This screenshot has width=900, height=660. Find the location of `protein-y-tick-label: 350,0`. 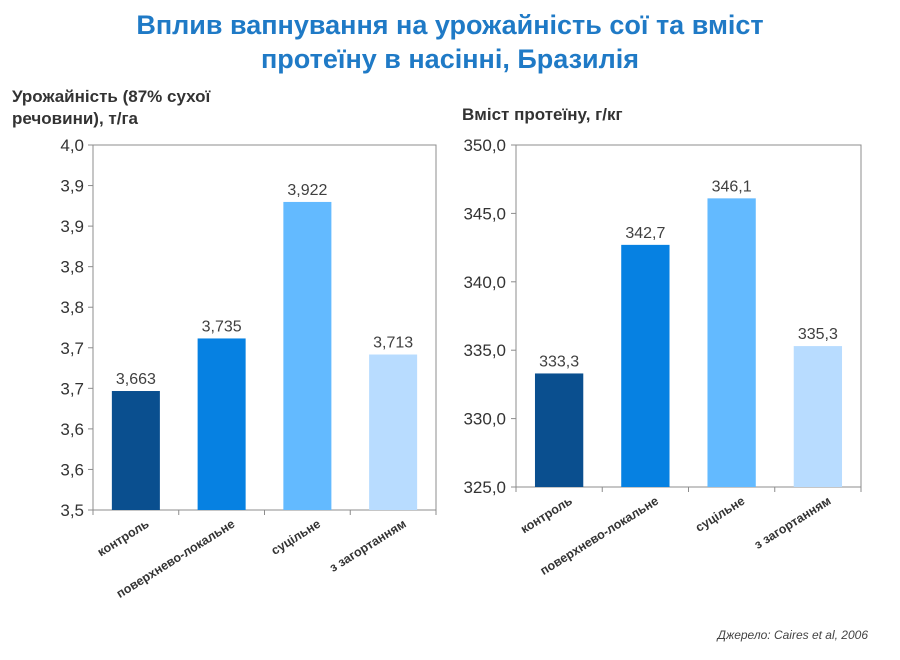

protein-y-tick-label: 350,0 is located at coordinates (484, 145).